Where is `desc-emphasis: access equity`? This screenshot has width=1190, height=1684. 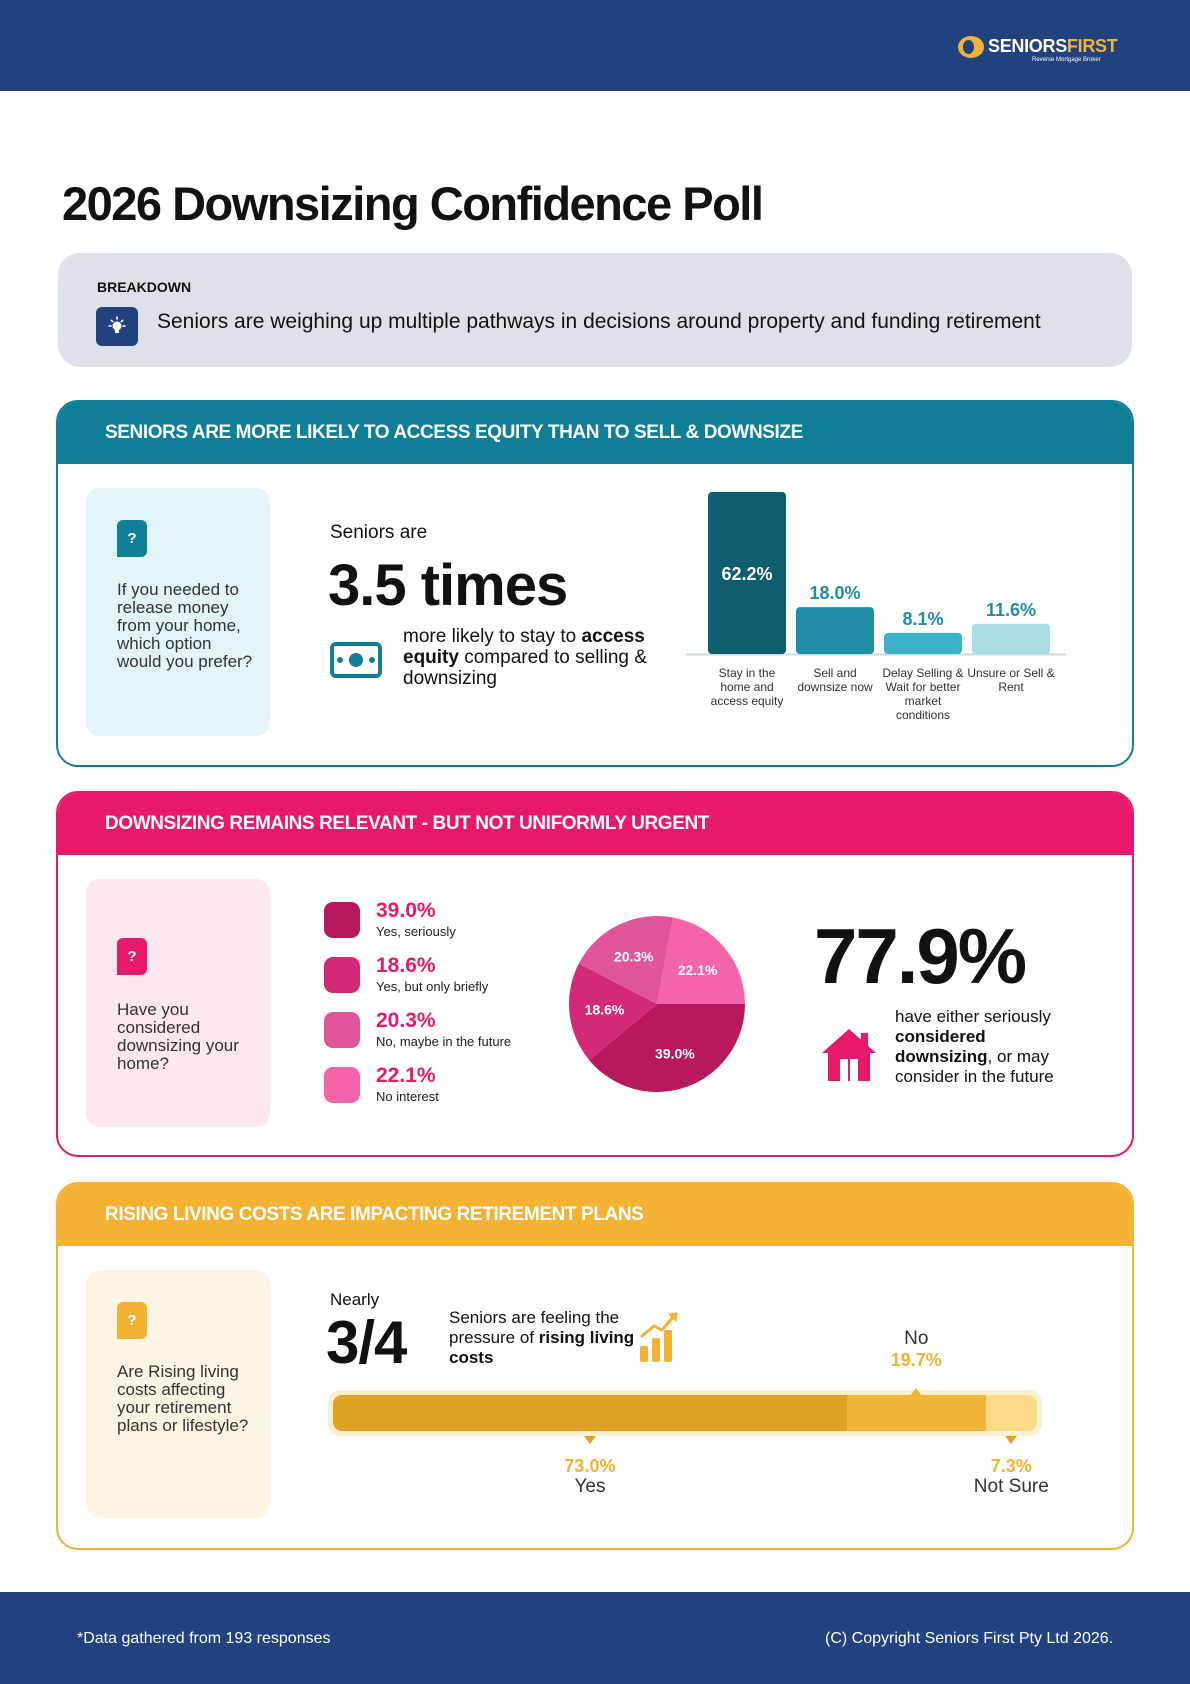
desc-emphasis: access equity is located at coordinates (524, 647).